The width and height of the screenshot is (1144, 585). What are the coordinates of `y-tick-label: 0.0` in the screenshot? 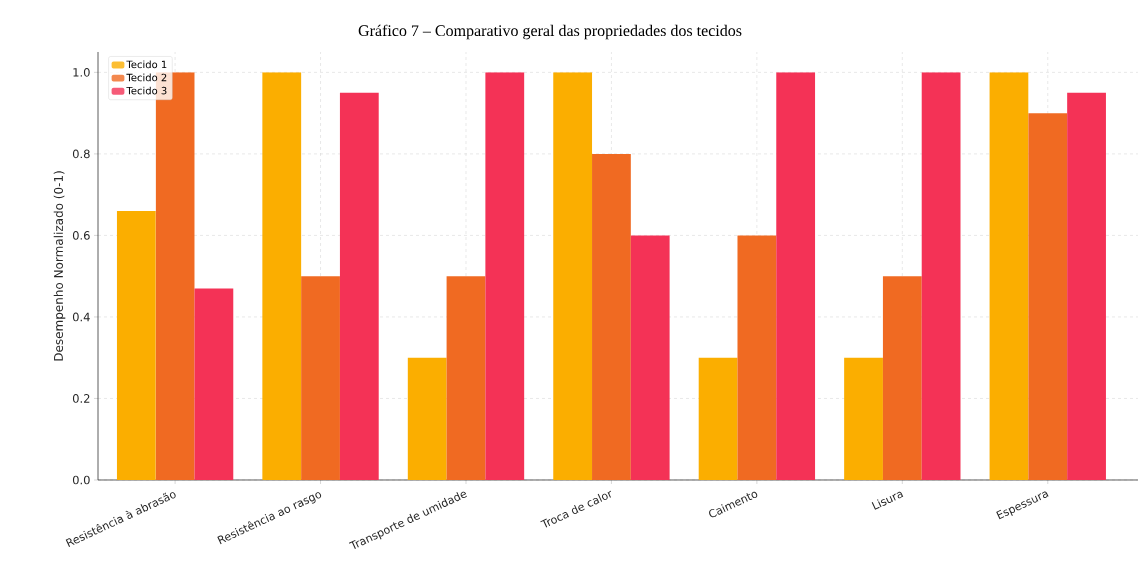 It's located at (81, 480).